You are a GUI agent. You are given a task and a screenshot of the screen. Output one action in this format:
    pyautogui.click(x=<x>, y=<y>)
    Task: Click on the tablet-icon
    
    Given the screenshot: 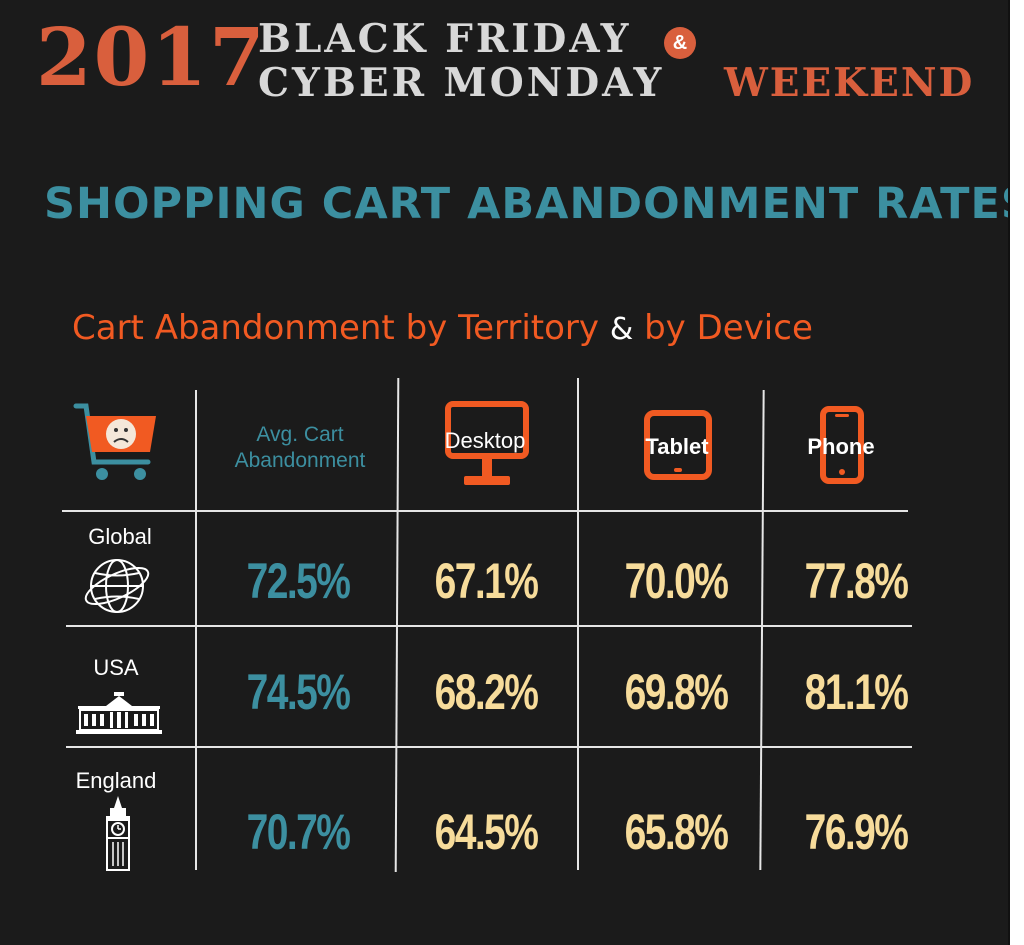 What is the action you would take?
    pyautogui.click(x=678, y=445)
    